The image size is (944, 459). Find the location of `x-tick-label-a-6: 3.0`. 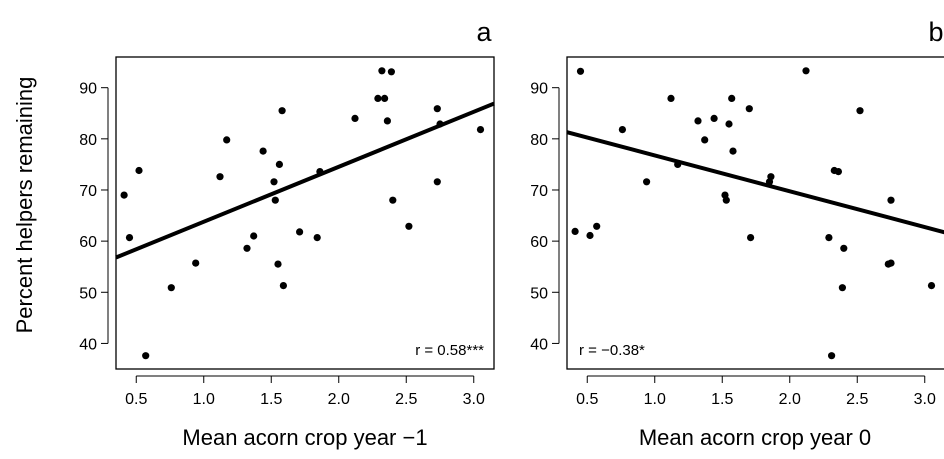

x-tick-label-a-6: 3.0 is located at coordinates (474, 399).